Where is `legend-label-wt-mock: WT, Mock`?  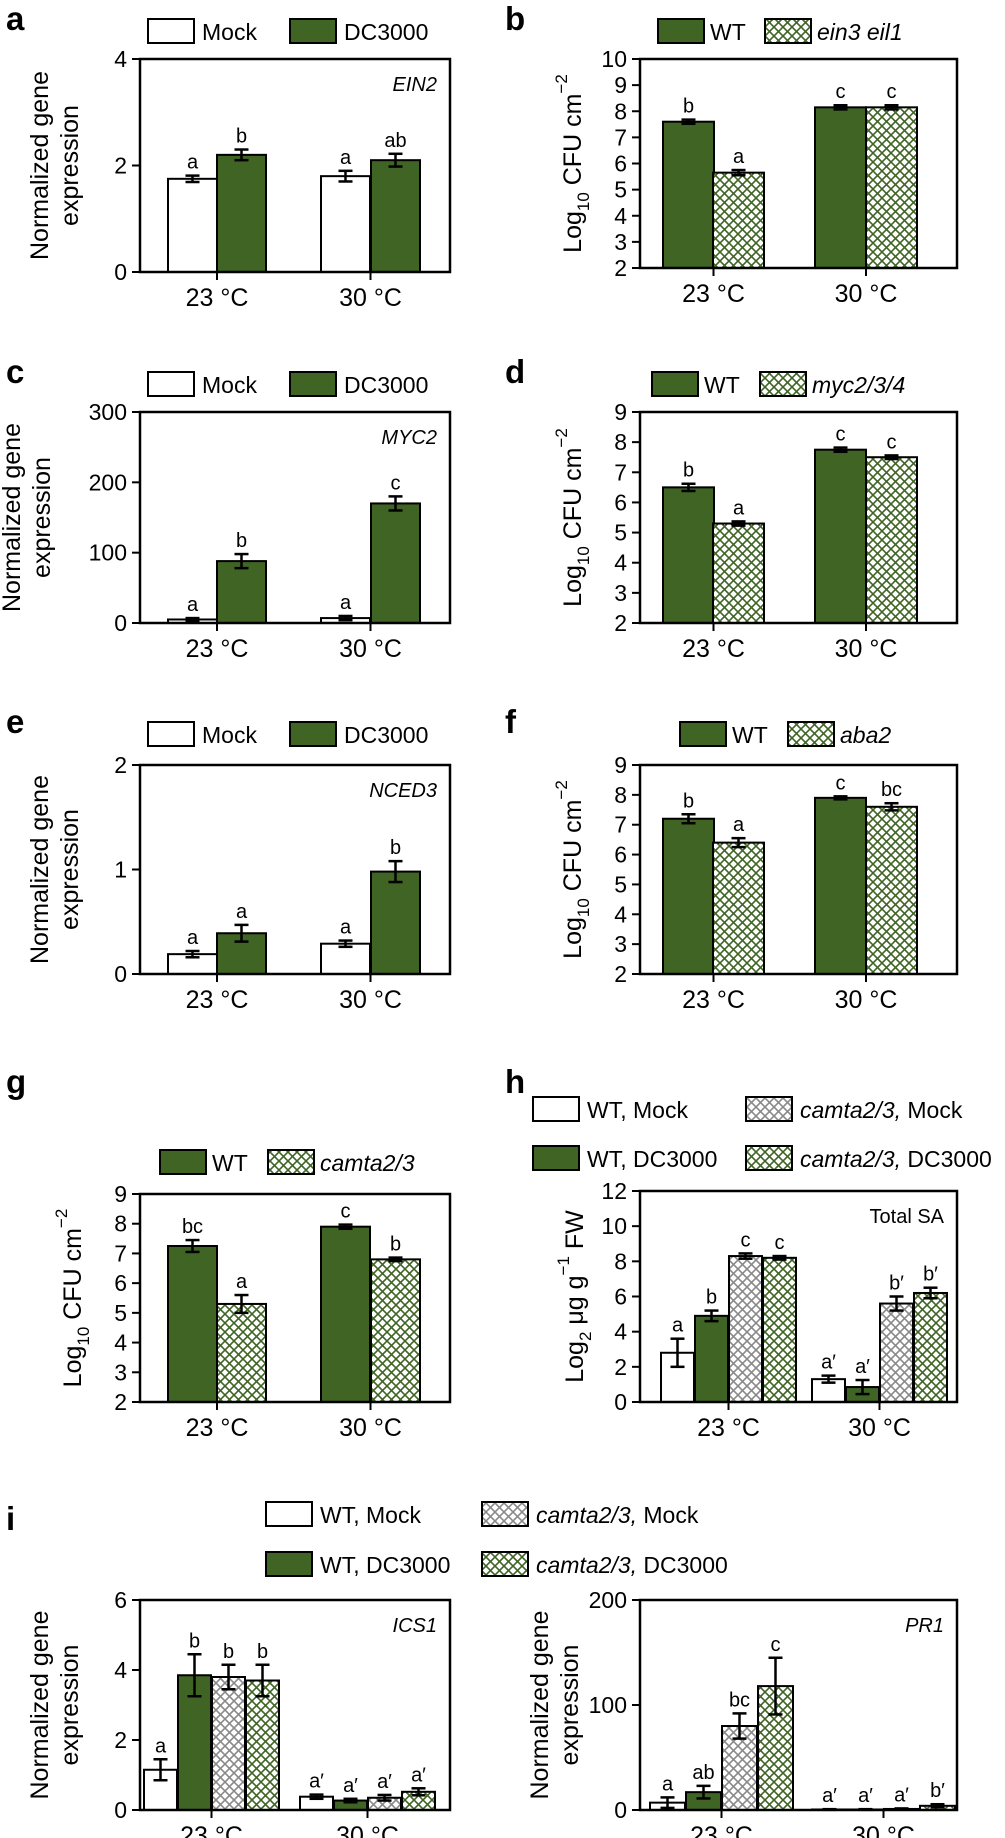 legend-label-wt-mock: WT, Mock is located at coordinates (637, 1110).